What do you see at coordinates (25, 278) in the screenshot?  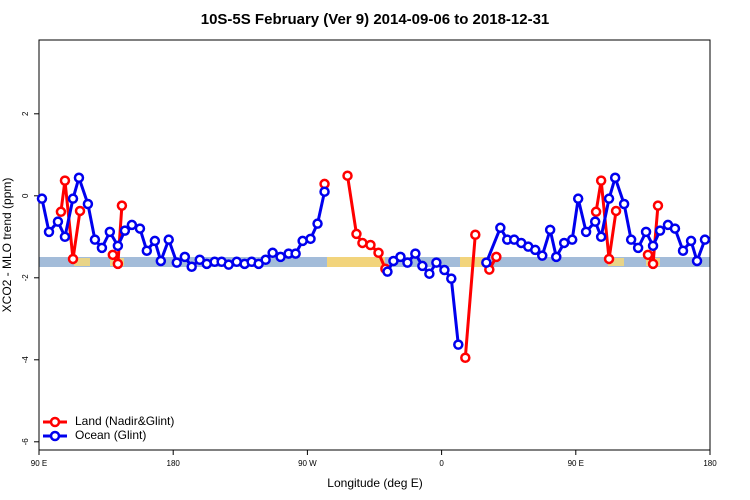 I see `y-tick-label: -2` at bounding box center [25, 278].